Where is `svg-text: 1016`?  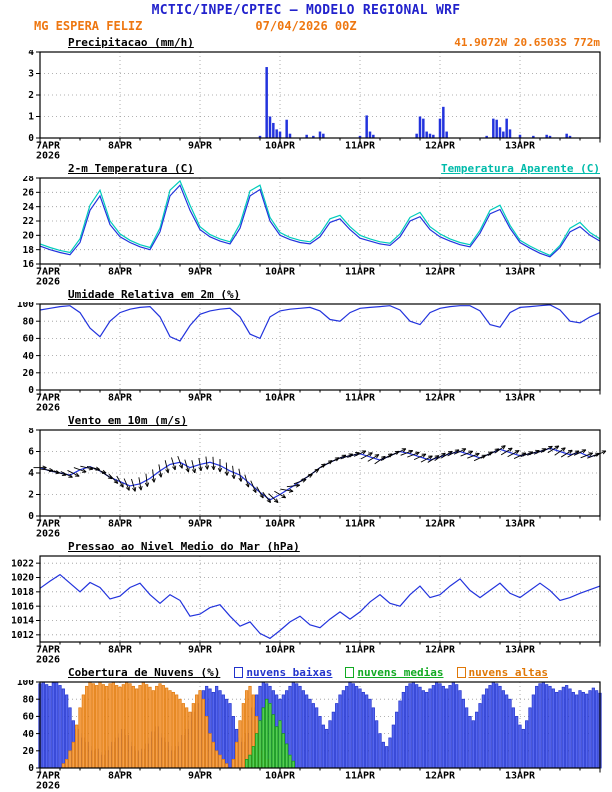
svg-text: 1016 is located at coordinates (22, 606).